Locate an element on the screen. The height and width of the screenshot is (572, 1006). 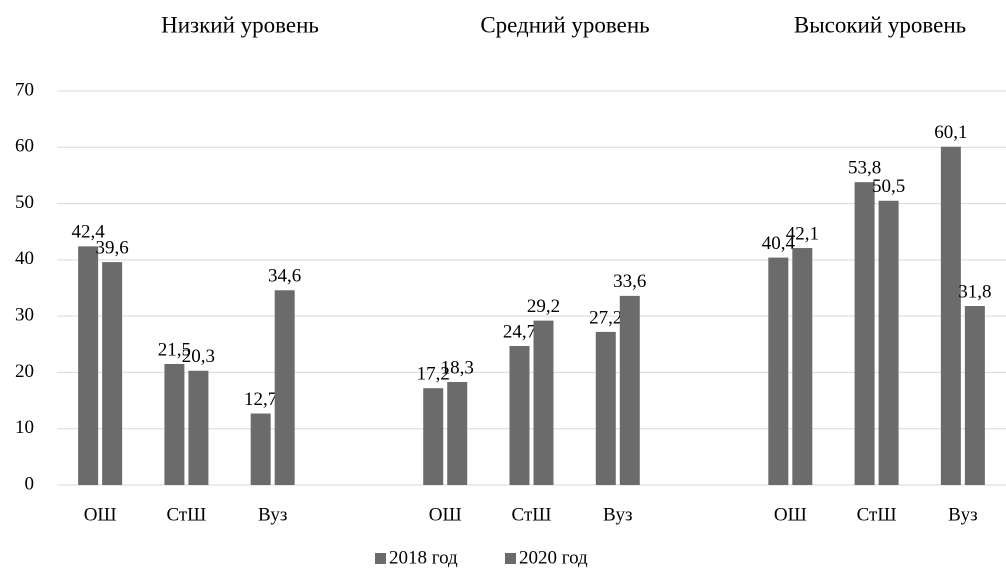
value-label: 20,3 is located at coordinates (198, 356).